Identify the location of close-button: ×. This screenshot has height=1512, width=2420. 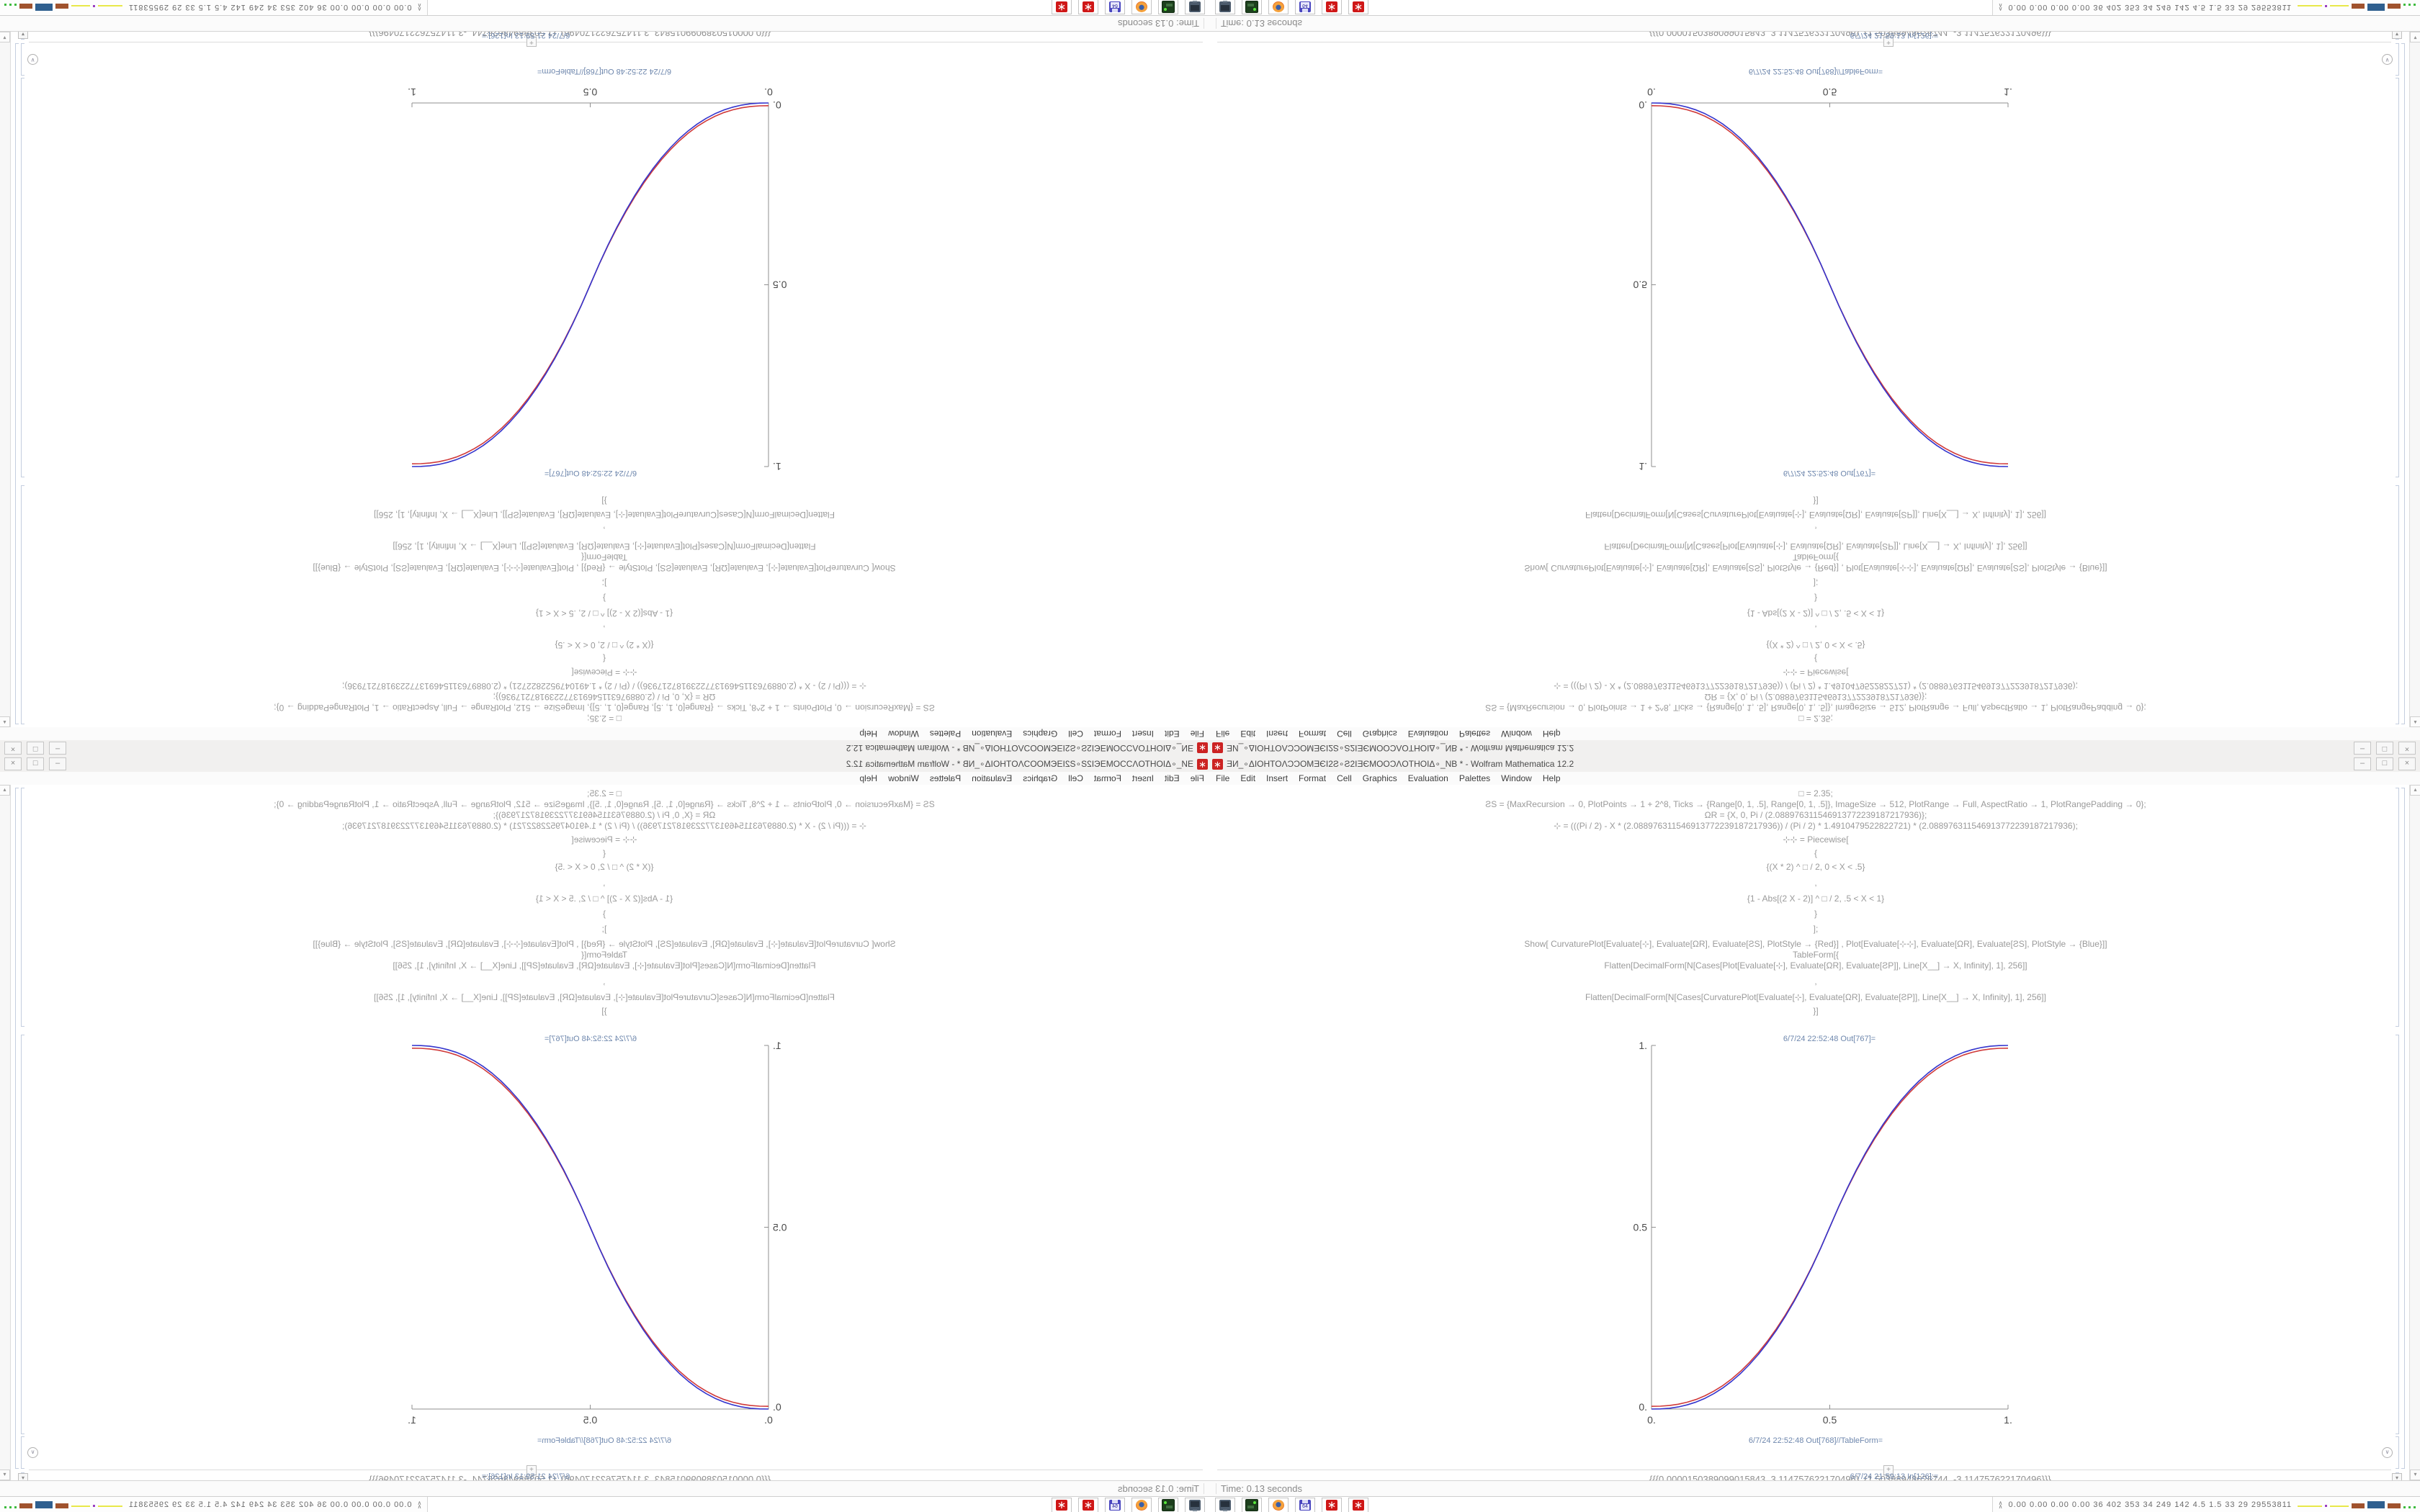
(2407, 748).